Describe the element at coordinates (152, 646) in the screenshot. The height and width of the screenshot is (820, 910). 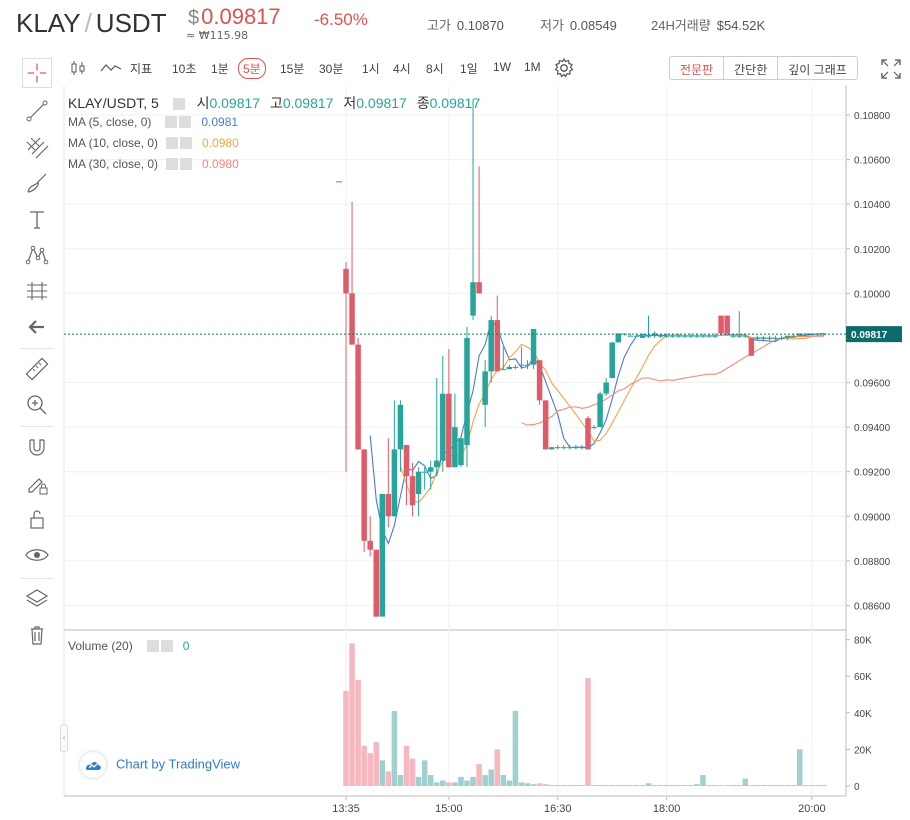
I see `volume-settings-icon` at that location.